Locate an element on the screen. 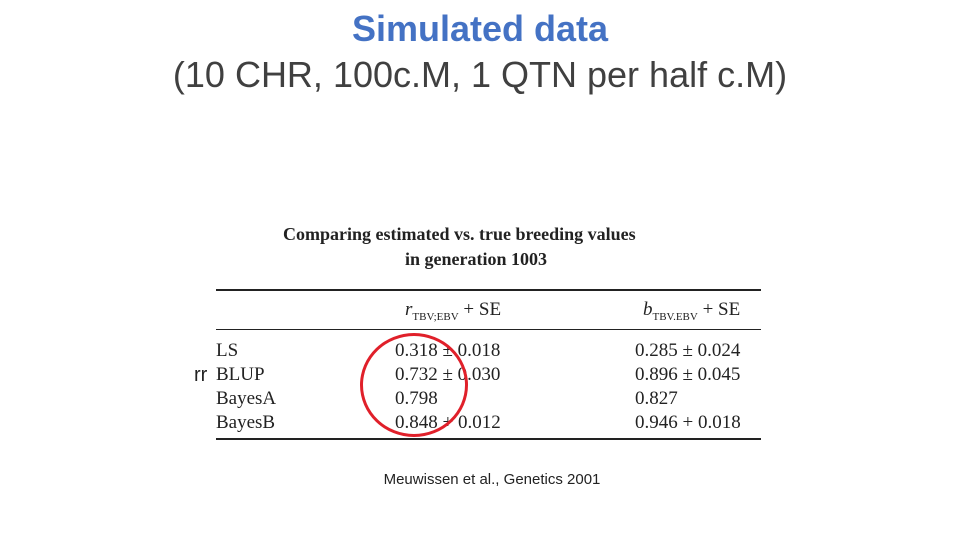 The height and width of the screenshot is (540, 960). highlight-circle is located at coordinates (414, 385).